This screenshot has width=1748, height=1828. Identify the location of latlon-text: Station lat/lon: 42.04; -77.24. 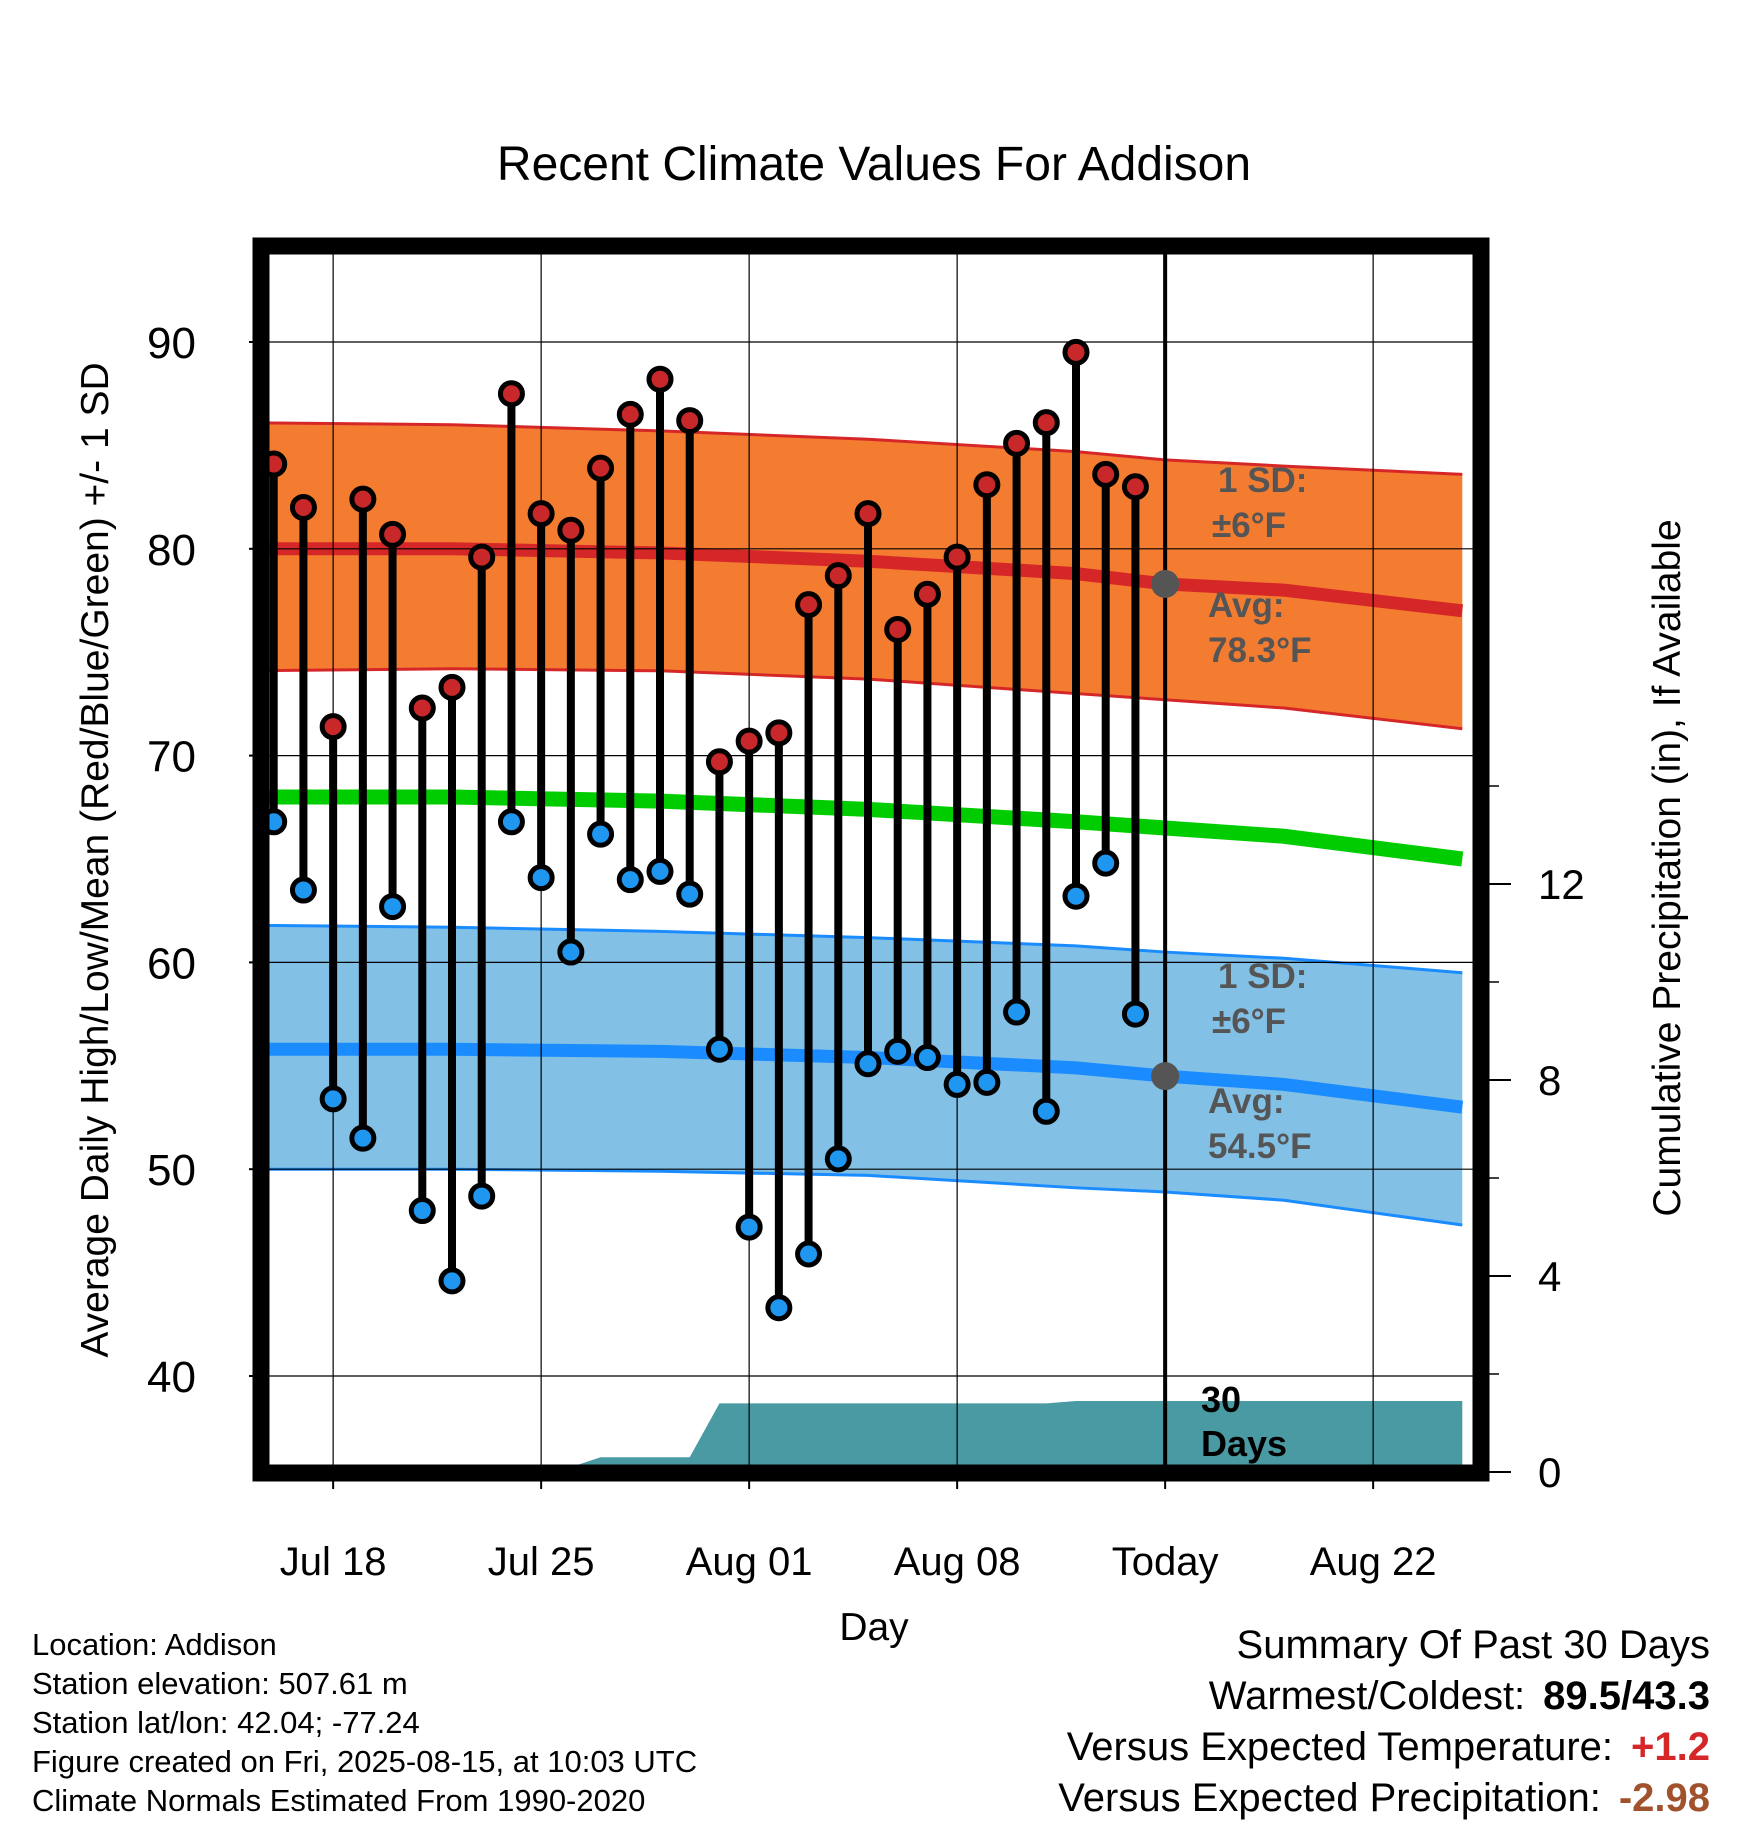
(226, 1722).